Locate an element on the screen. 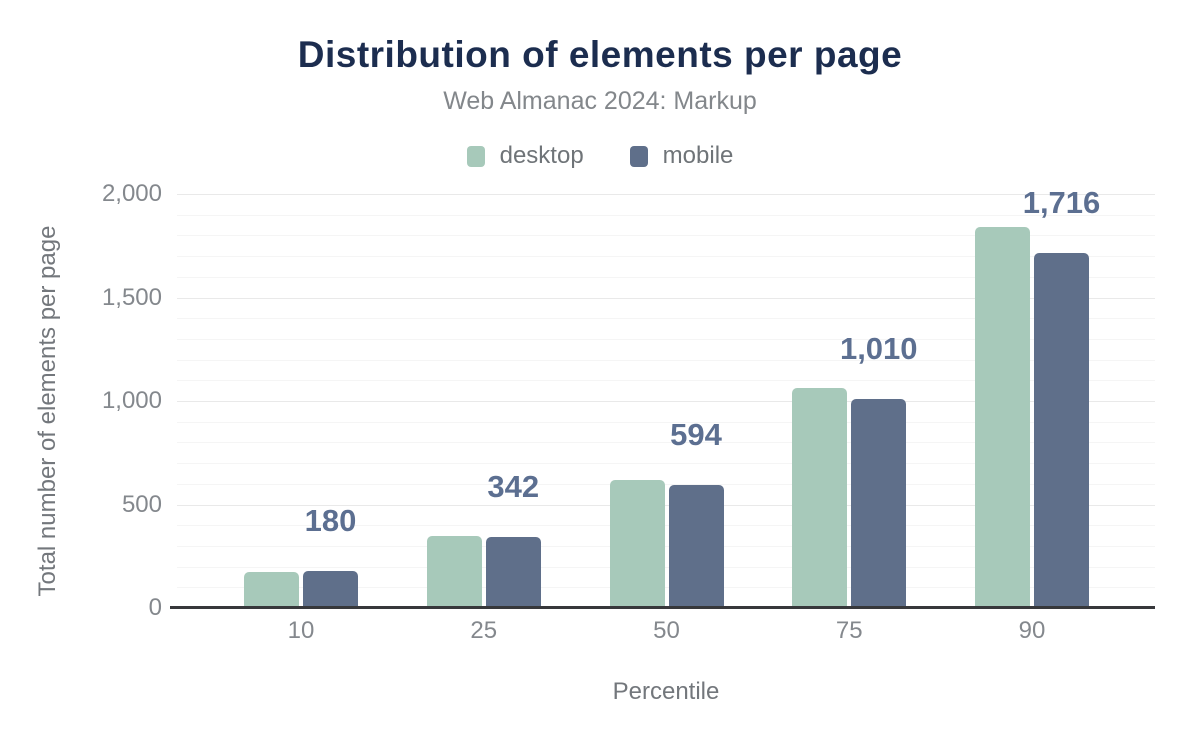 The width and height of the screenshot is (1200, 742). y-tick-label: 0 is located at coordinates (155, 607).